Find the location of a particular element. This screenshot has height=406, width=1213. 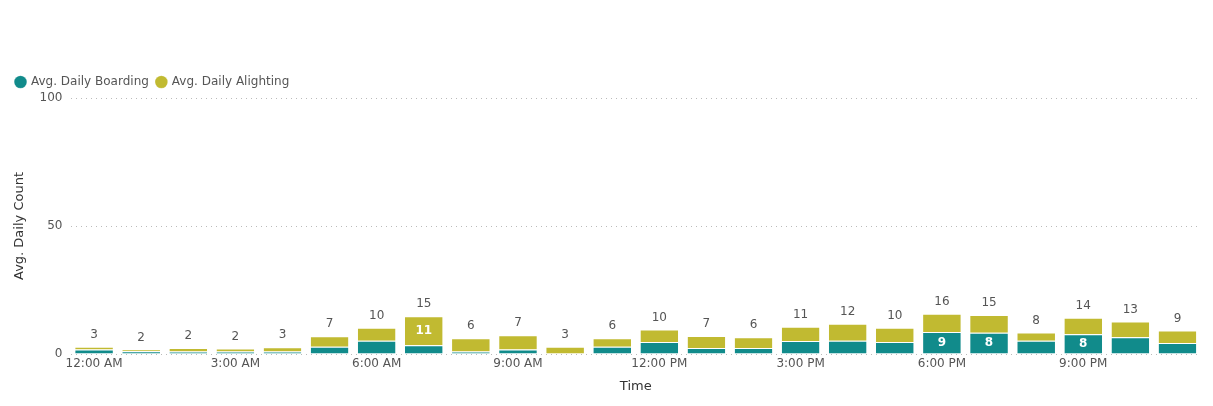

x-tick-label: 6:00 PM is located at coordinates (942, 363).